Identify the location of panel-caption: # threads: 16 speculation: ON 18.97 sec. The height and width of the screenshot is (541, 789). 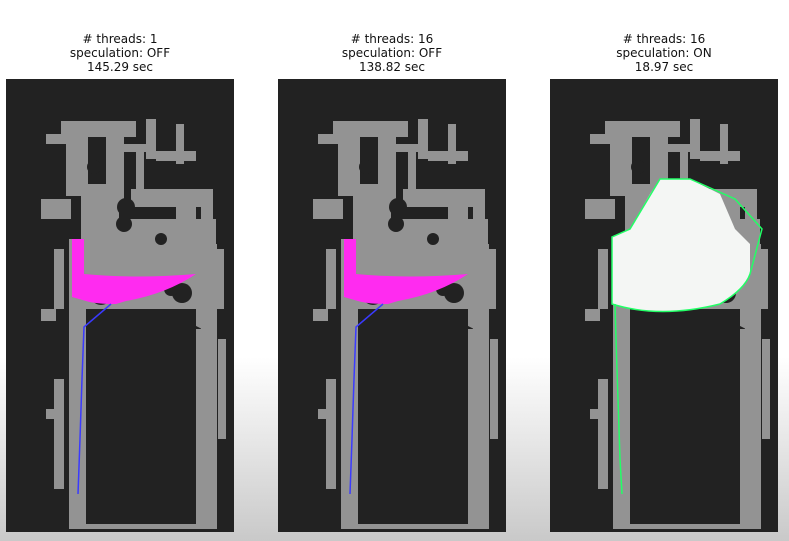
(664, 53).